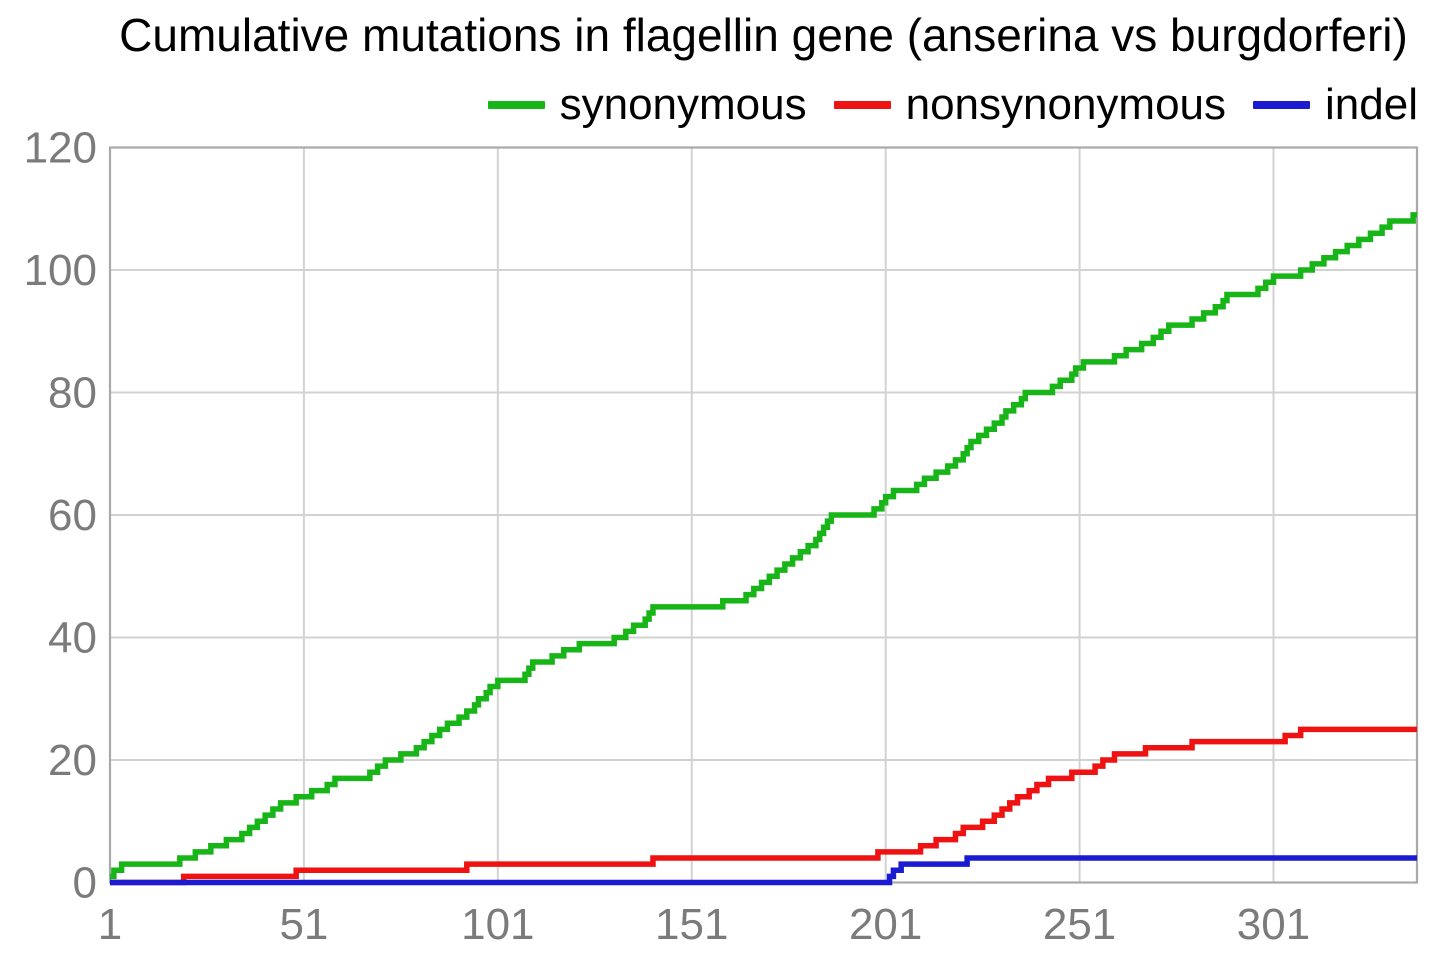 Image resolution: width=1440 pixels, height=960 pixels. Describe the element at coordinates (60, 270) in the screenshot. I see `y-tick-label: 100` at that location.